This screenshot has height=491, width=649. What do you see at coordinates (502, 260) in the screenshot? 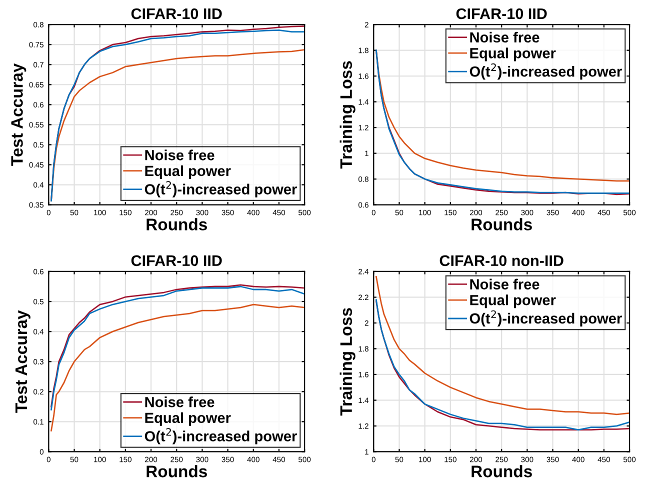
I see `chart-title: CIFAR-10 non-IID` at bounding box center [502, 260].